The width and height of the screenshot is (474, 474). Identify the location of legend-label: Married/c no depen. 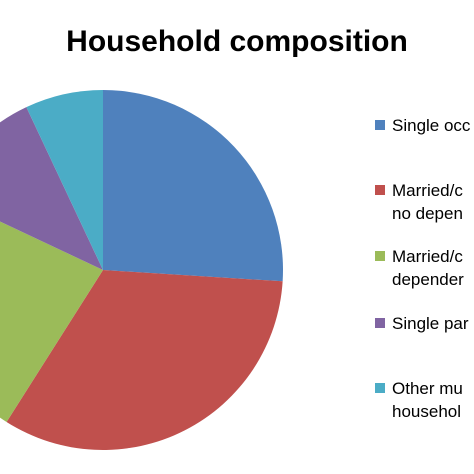
(427, 202).